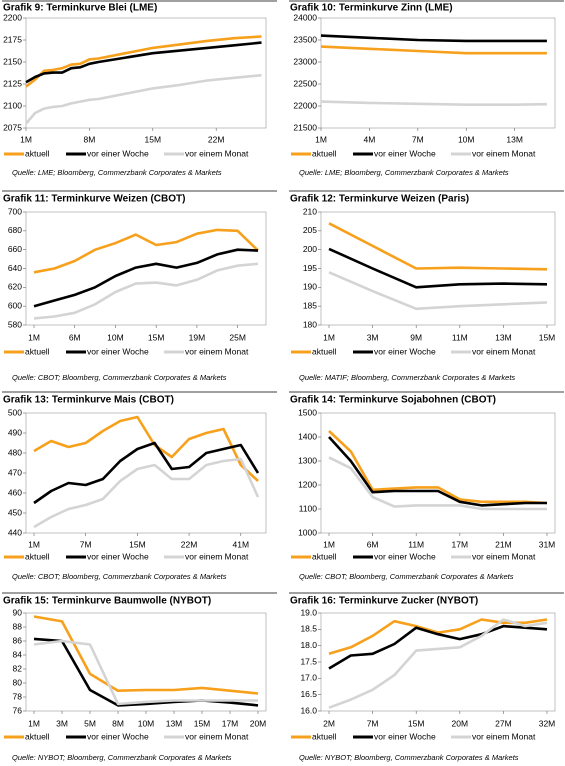 The height and width of the screenshot is (766, 565). What do you see at coordinates (393, 400) in the screenshot?
I see `chart-title: Grafik 14: Terminkurve Sojabohnen (CBOT)` at bounding box center [393, 400].